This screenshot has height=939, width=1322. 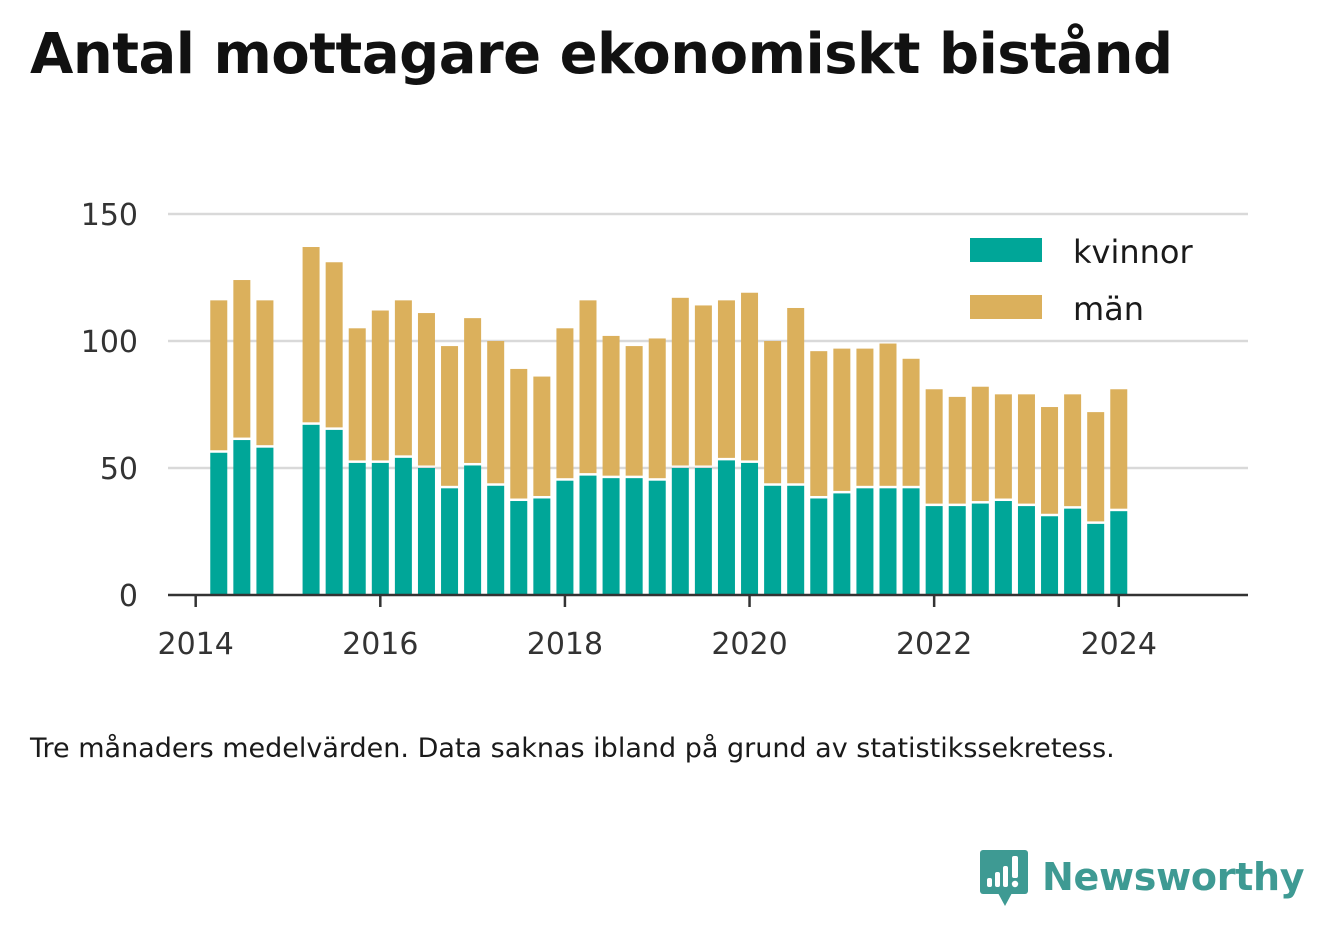 What do you see at coordinates (128, 596) in the screenshot?
I see `y-tick-label: 0` at bounding box center [128, 596].